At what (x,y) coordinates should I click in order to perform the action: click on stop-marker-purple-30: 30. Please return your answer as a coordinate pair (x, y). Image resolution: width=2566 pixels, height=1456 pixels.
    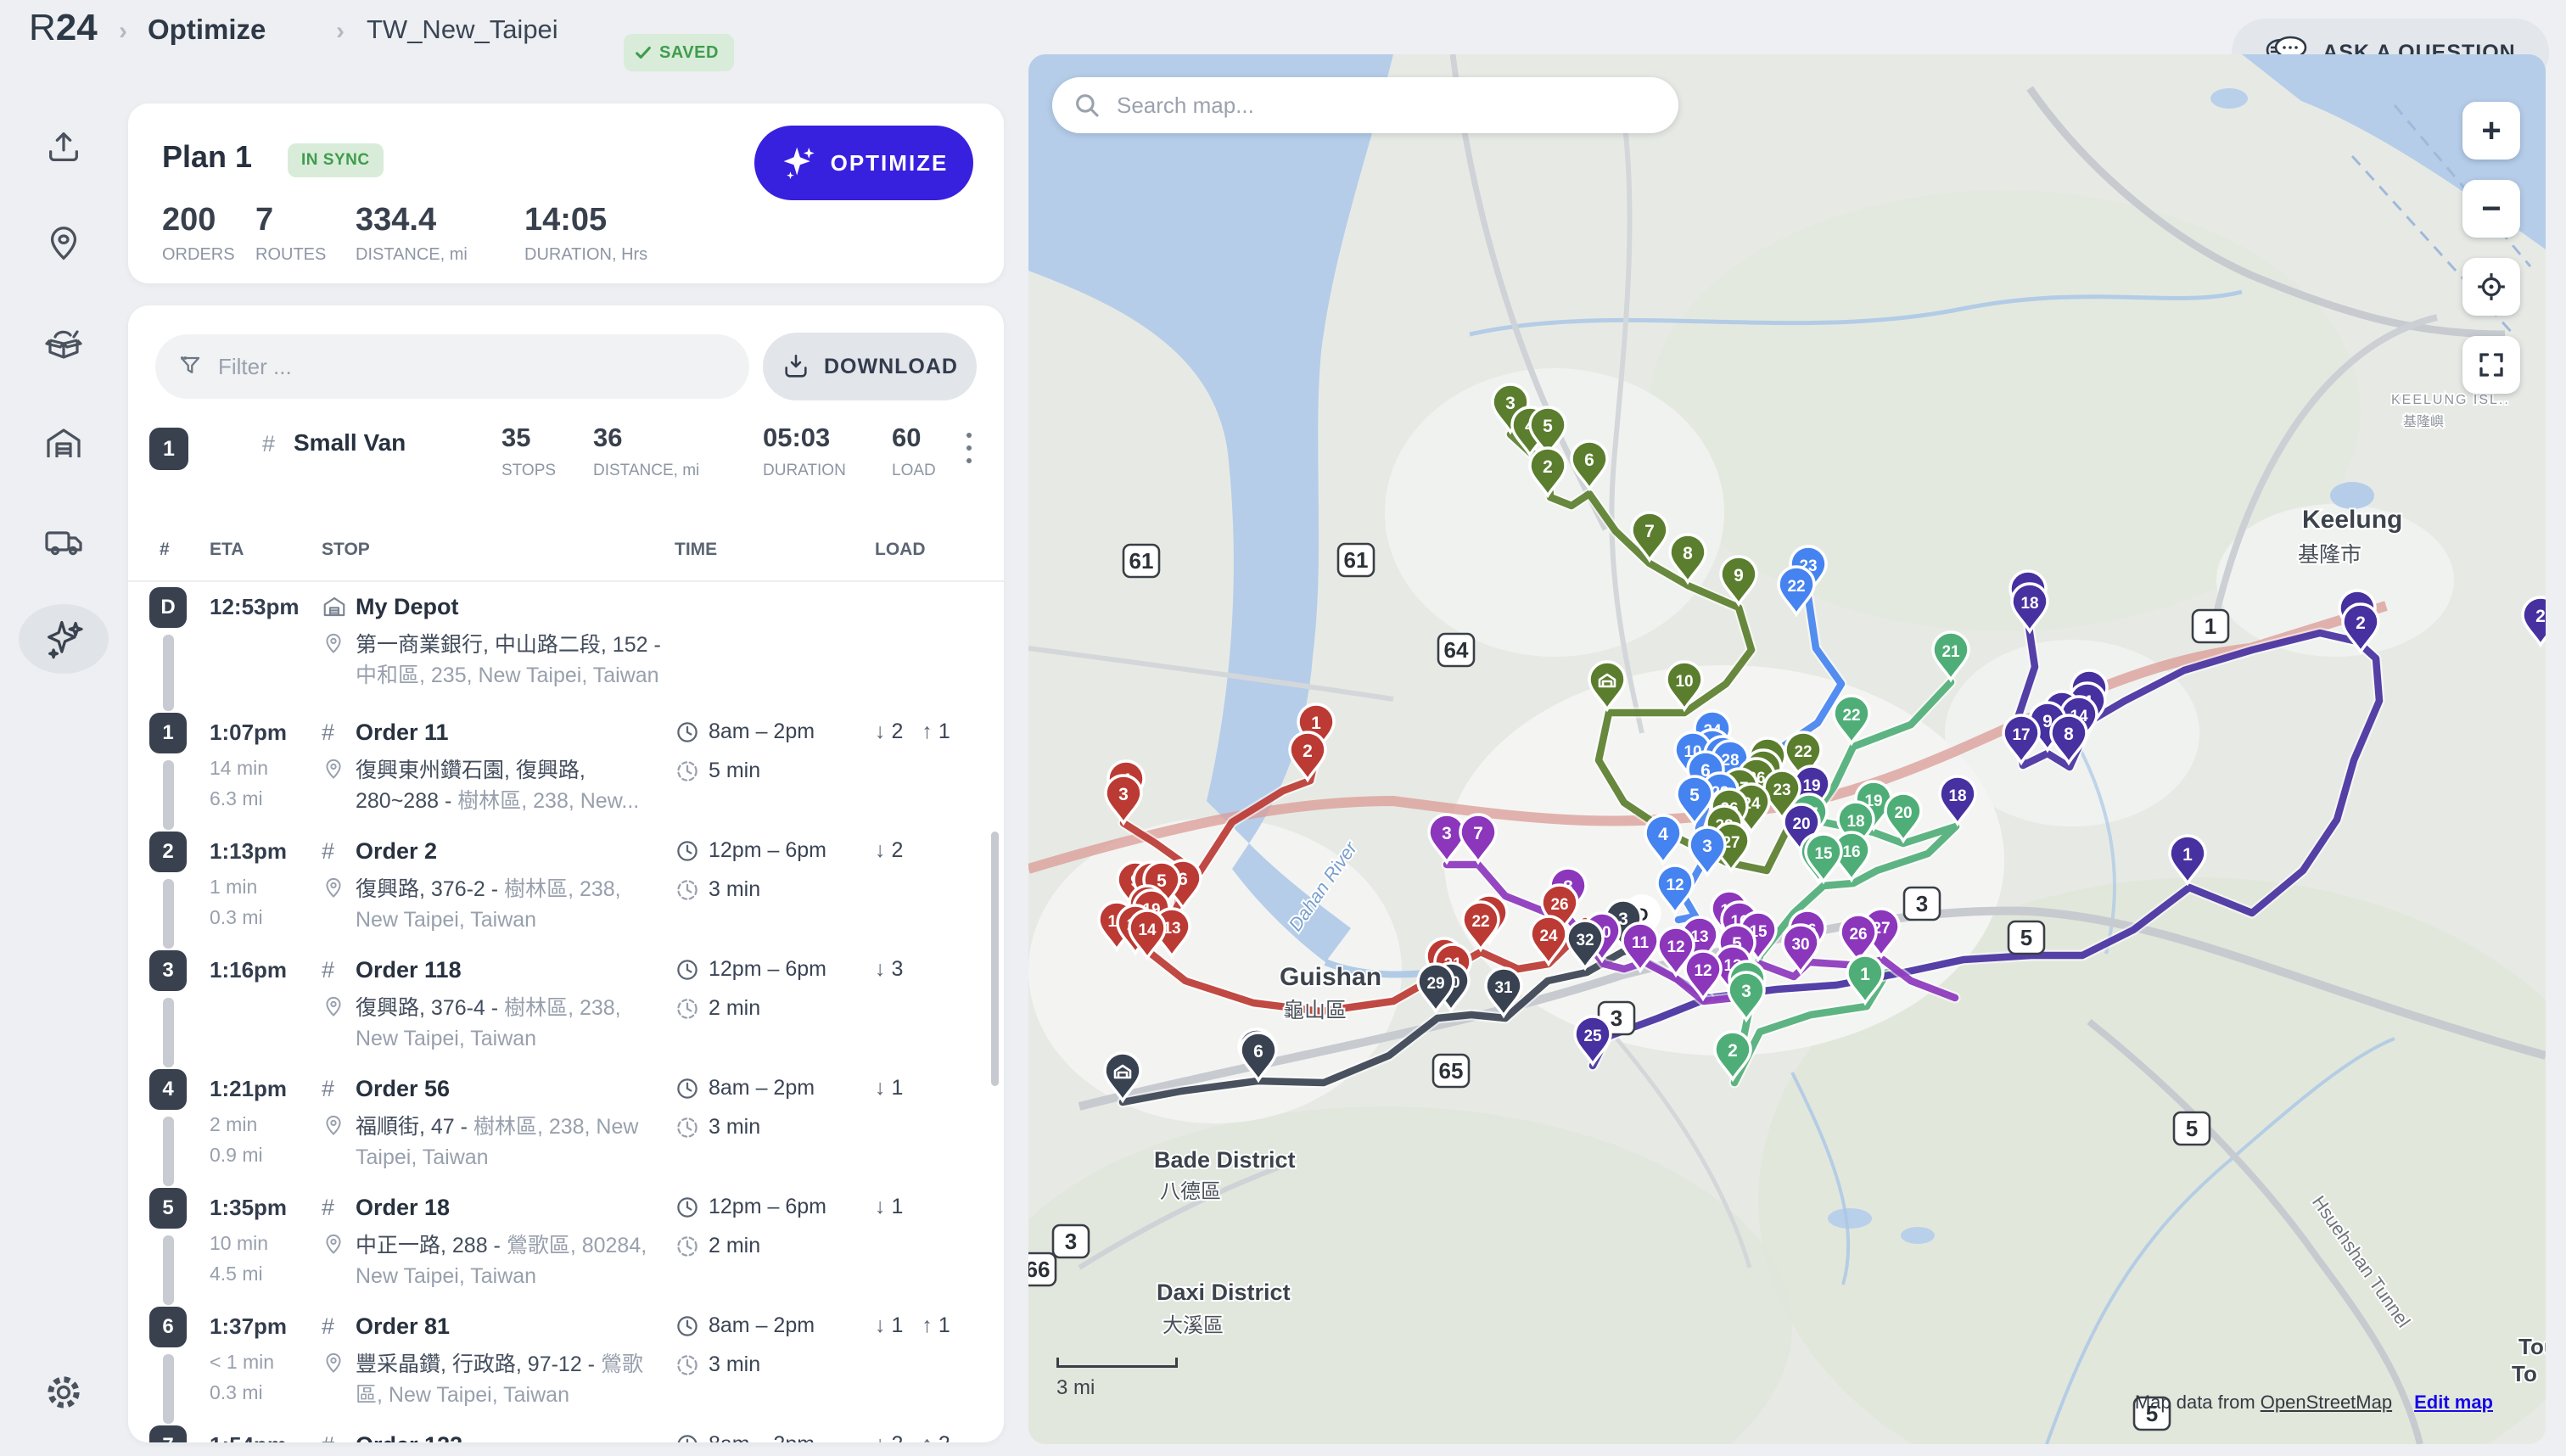
    Looking at the image, I should click on (1800, 950).